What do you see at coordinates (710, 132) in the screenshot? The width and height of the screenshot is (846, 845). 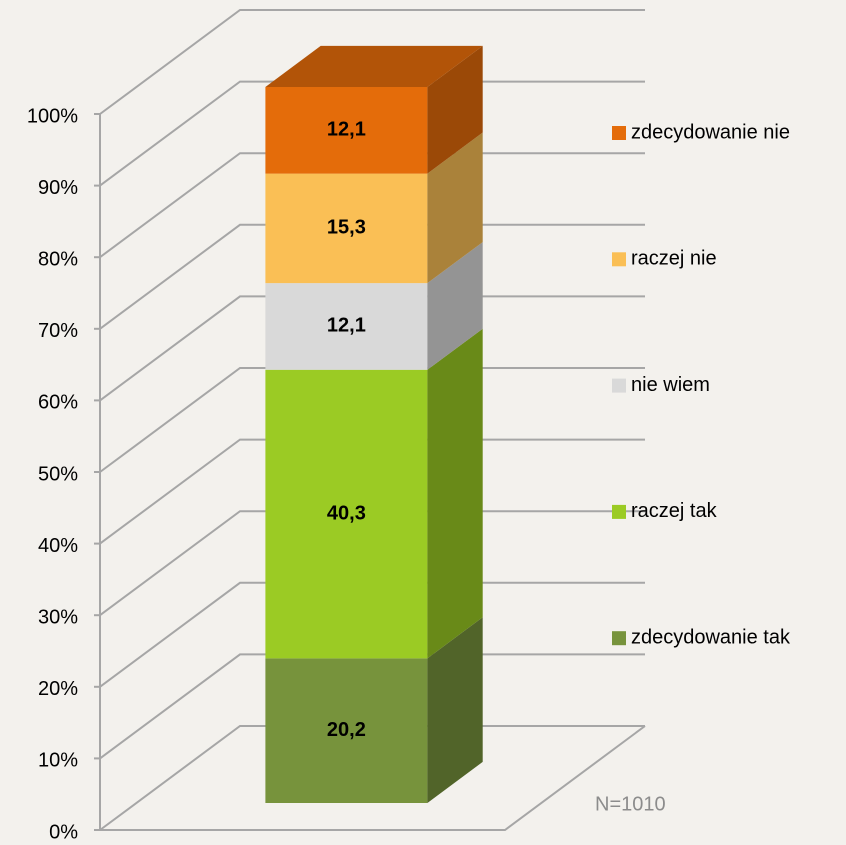 I see `legend-label: zdecydowanie nie` at bounding box center [710, 132].